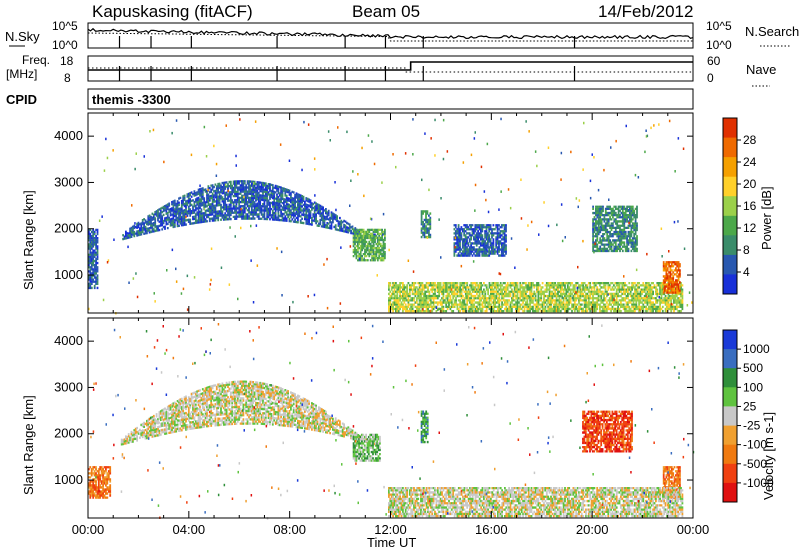  I want to click on time-tick-label: 12:00, so click(390, 529).